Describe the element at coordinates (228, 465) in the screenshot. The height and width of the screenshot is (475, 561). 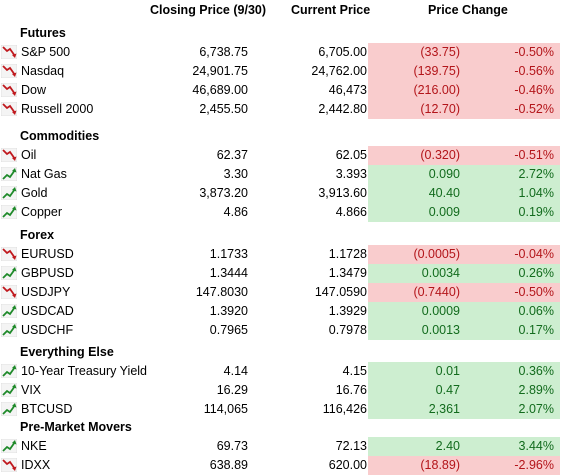
I see `closing-price: 638.89` at that location.